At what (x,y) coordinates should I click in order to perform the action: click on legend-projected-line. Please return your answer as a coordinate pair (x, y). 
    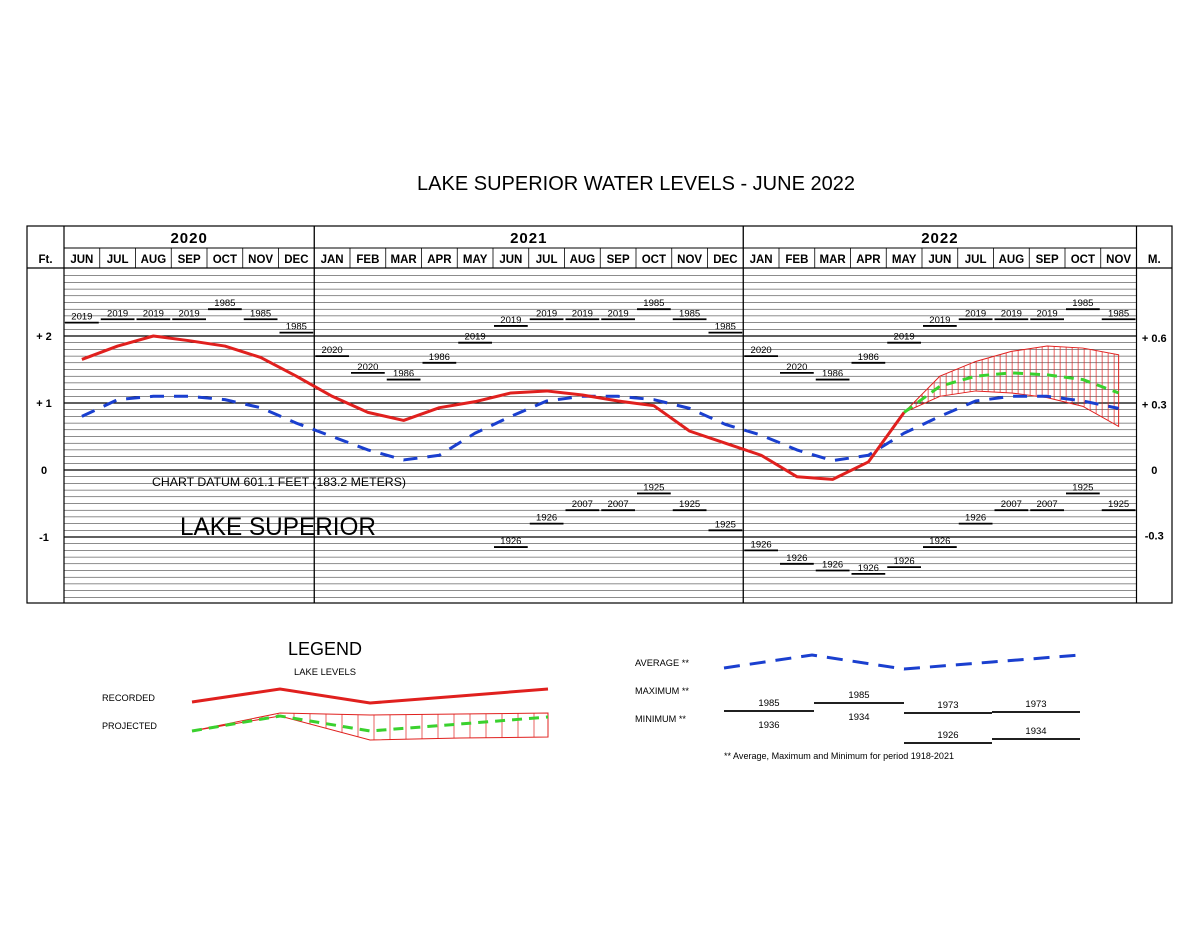
    Looking at the image, I should click on (370, 723).